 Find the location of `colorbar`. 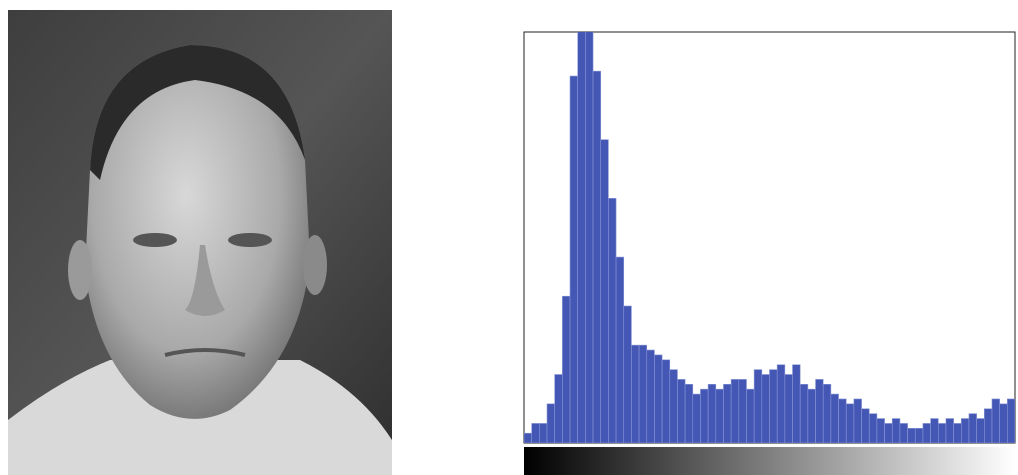

colorbar is located at coordinates (769, 461).